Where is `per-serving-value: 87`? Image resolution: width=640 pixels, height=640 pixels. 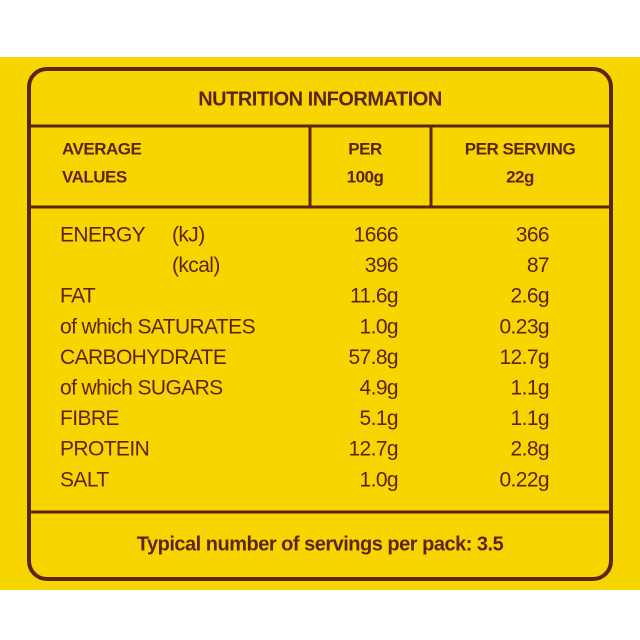 per-serving-value: 87 is located at coordinates (538, 265).